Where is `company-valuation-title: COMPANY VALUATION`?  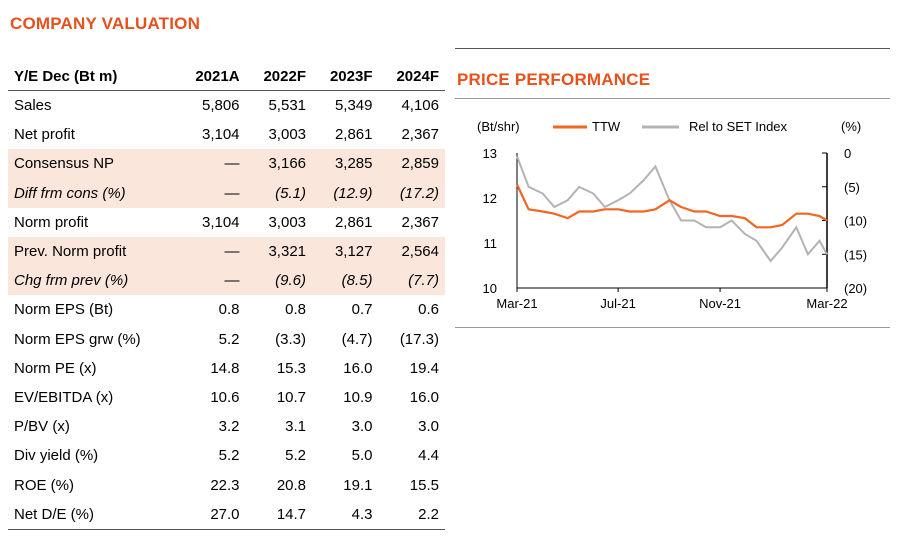
company-valuation-title: COMPANY VALUATION is located at coordinates (105, 23).